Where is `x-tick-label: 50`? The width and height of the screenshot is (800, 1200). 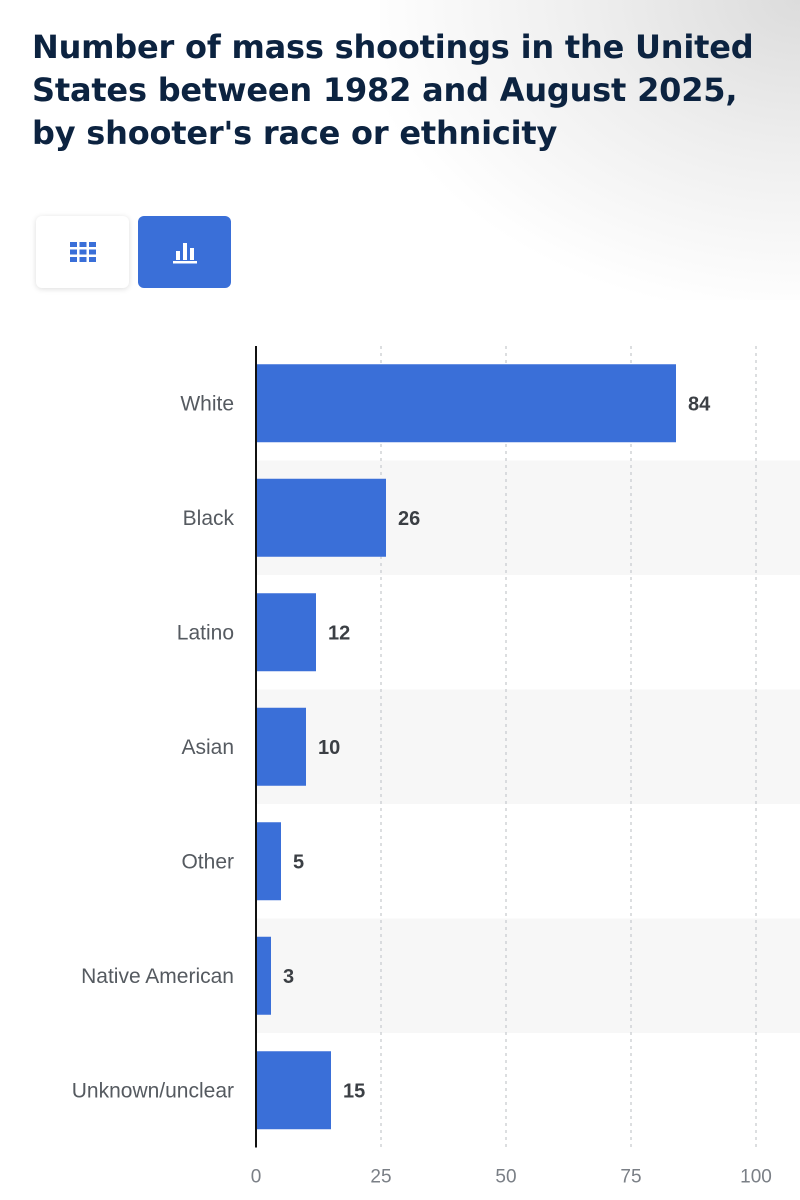 x-tick-label: 50 is located at coordinates (505, 1177).